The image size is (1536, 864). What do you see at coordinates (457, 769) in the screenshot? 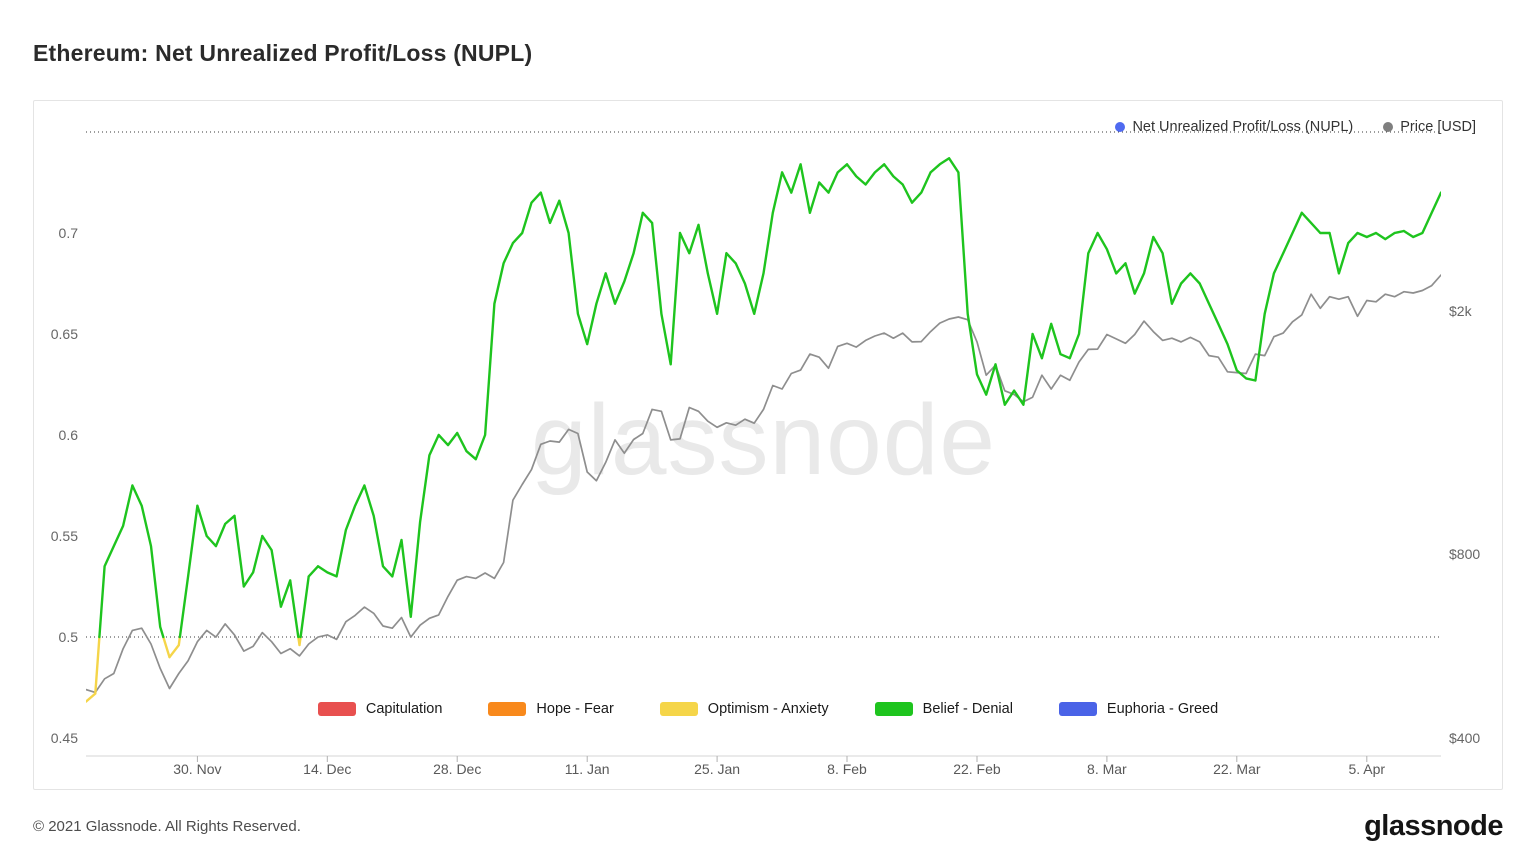
I see `x-axis-label: 28. Dec` at bounding box center [457, 769].